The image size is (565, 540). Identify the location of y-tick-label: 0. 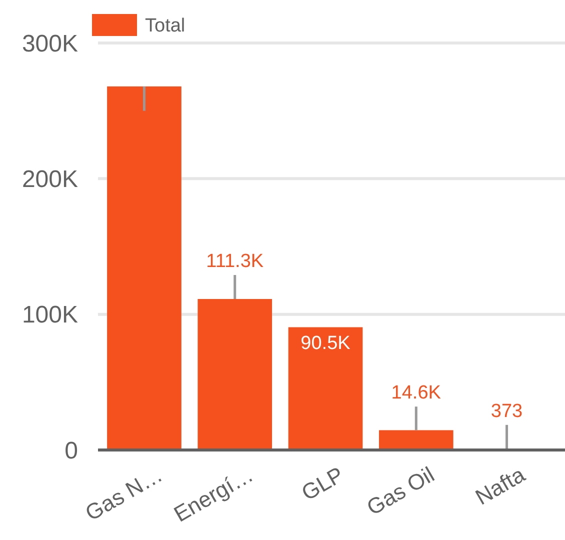
(71, 450).